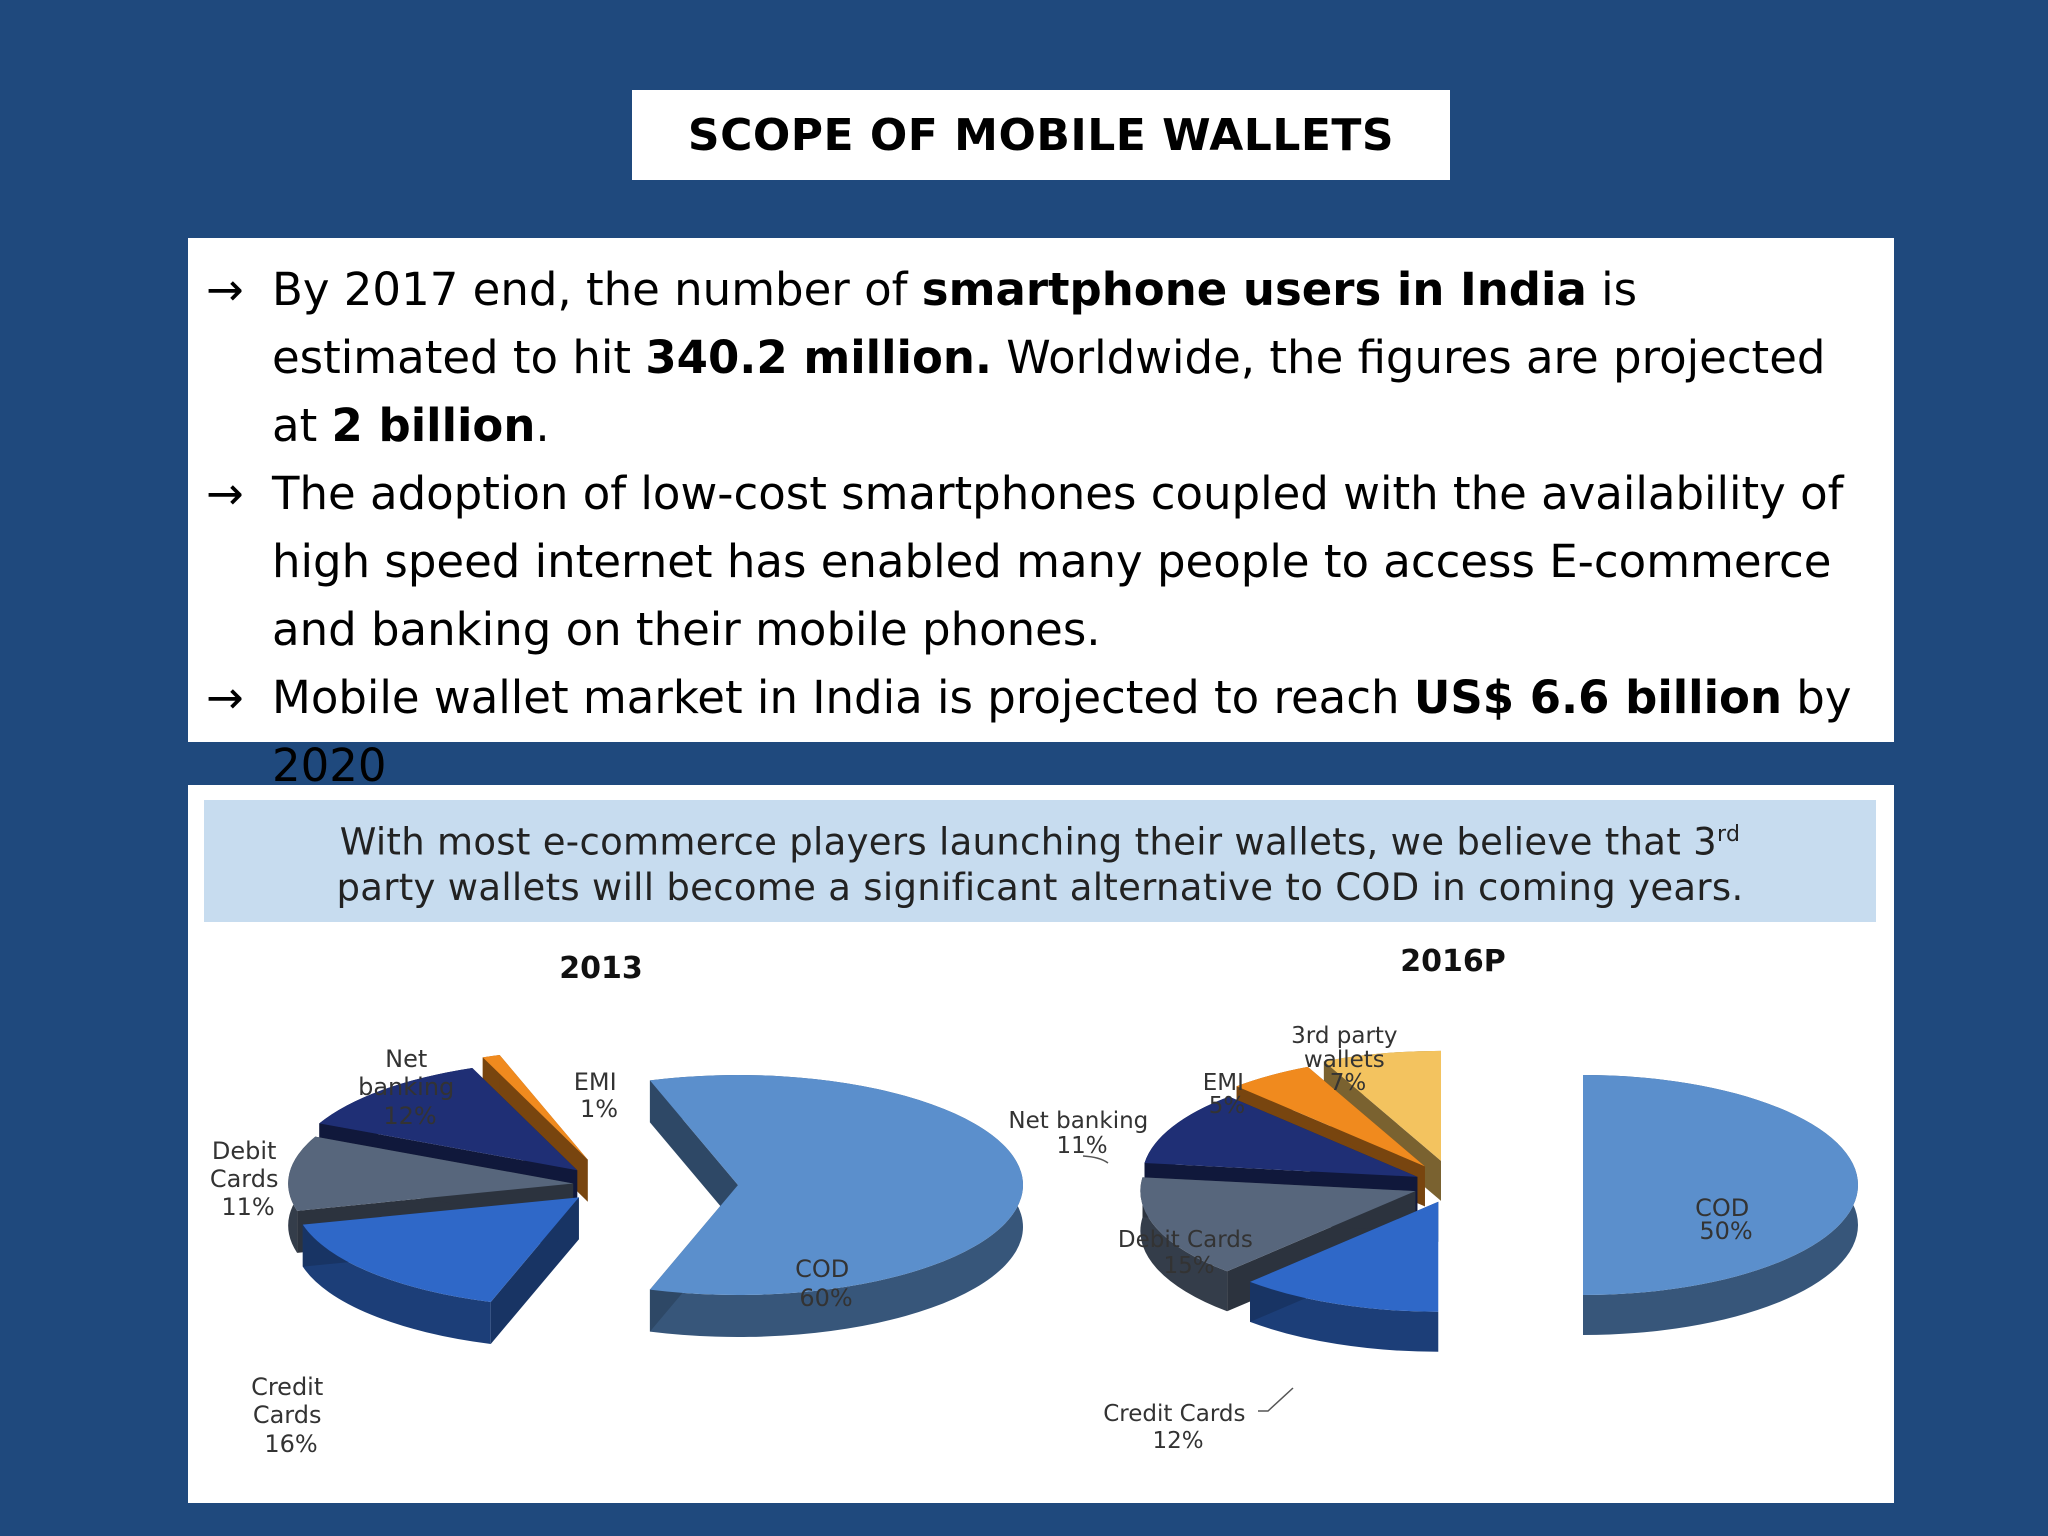 The height and width of the screenshot is (1536, 2048). What do you see at coordinates (1178, 1427) in the screenshot?
I see `slice-label-credit-cards: Credit Cards 12%` at bounding box center [1178, 1427].